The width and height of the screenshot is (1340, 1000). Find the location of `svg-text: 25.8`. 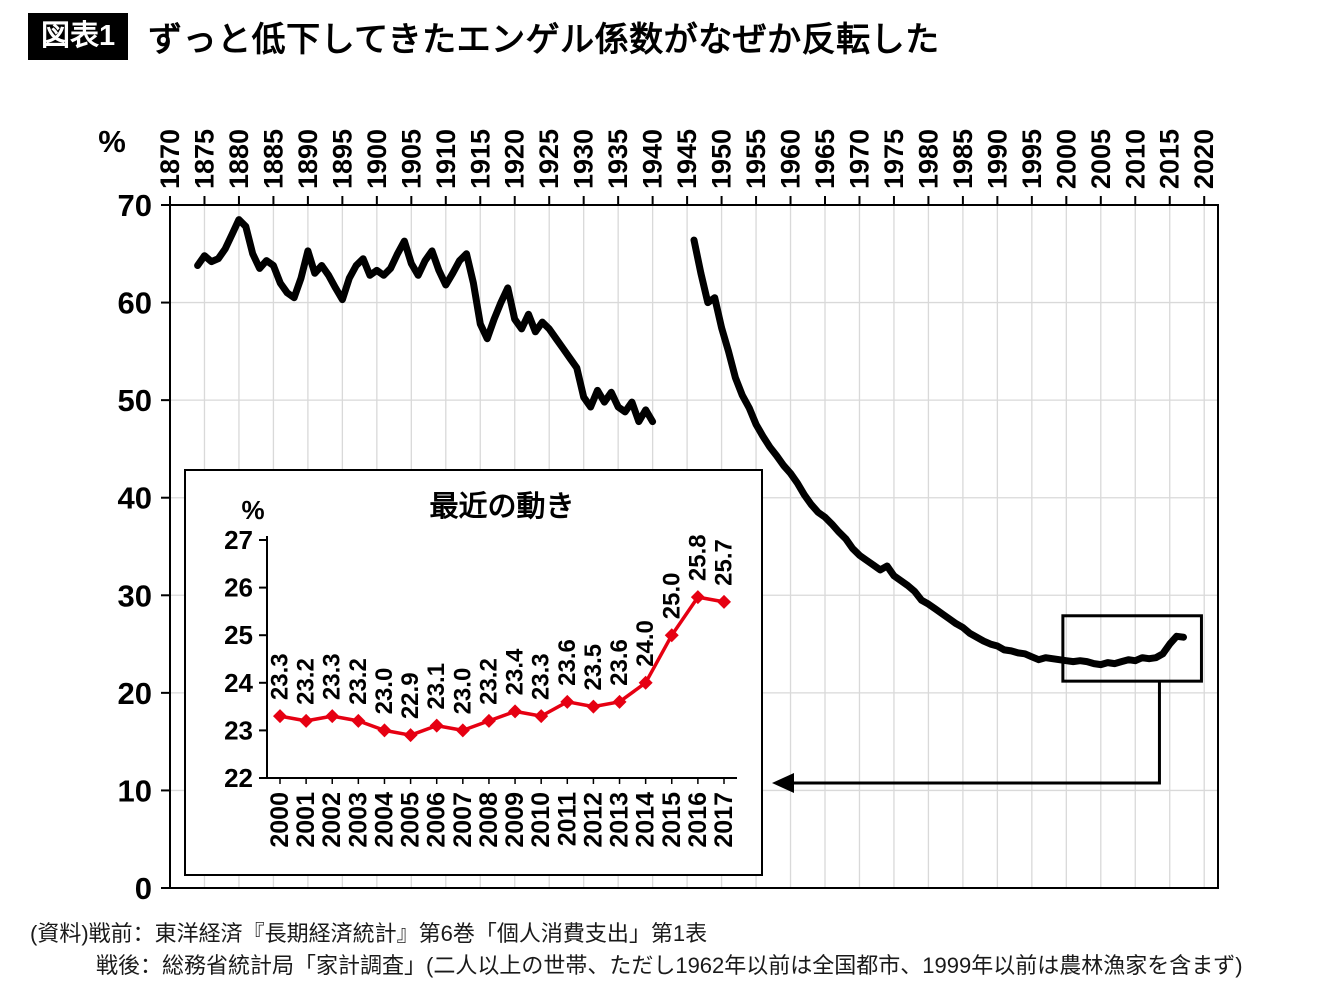

svg-text: 25.8 is located at coordinates (697, 557).